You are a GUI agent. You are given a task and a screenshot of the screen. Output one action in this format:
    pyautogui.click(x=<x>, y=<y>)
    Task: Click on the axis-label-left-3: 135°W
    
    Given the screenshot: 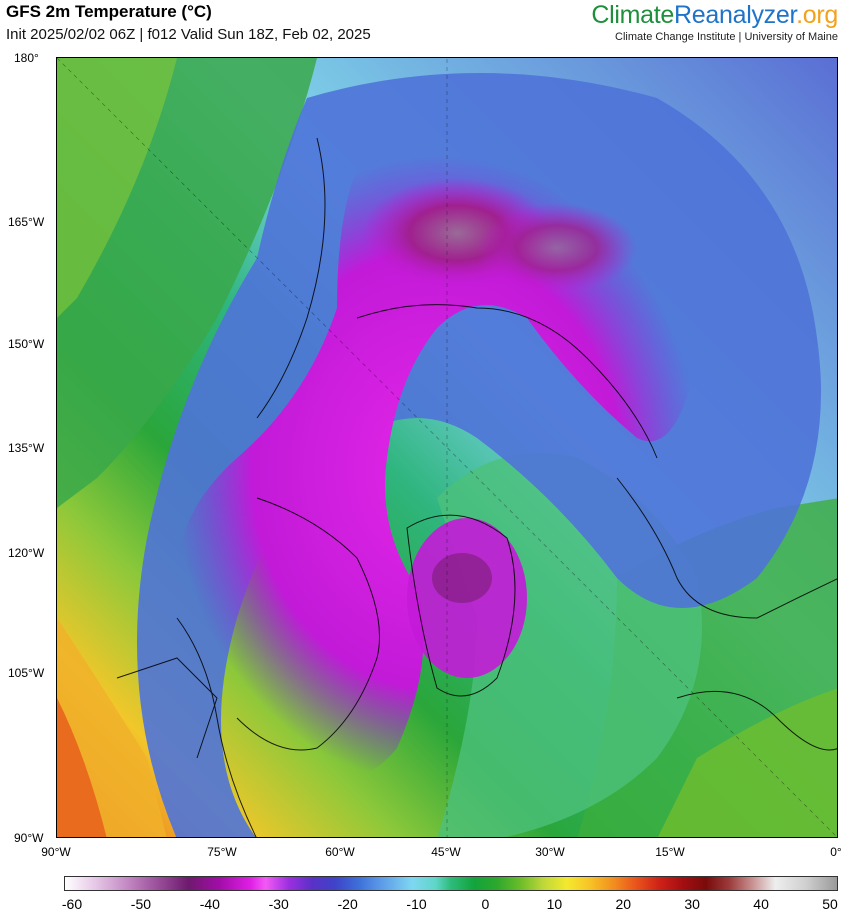 What is the action you would take?
    pyautogui.click(x=26, y=448)
    